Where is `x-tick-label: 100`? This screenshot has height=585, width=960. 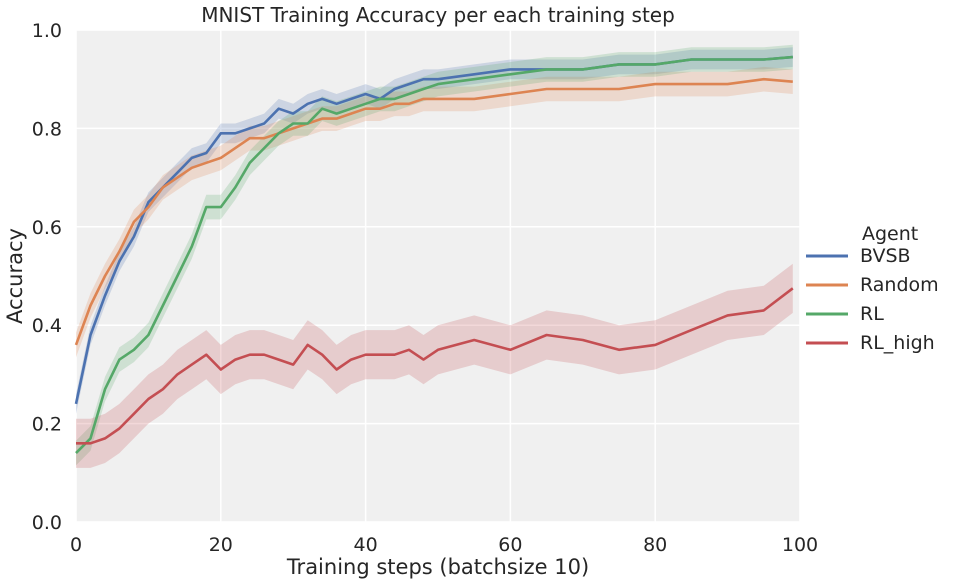 x-tick-label: 100 is located at coordinates (800, 545).